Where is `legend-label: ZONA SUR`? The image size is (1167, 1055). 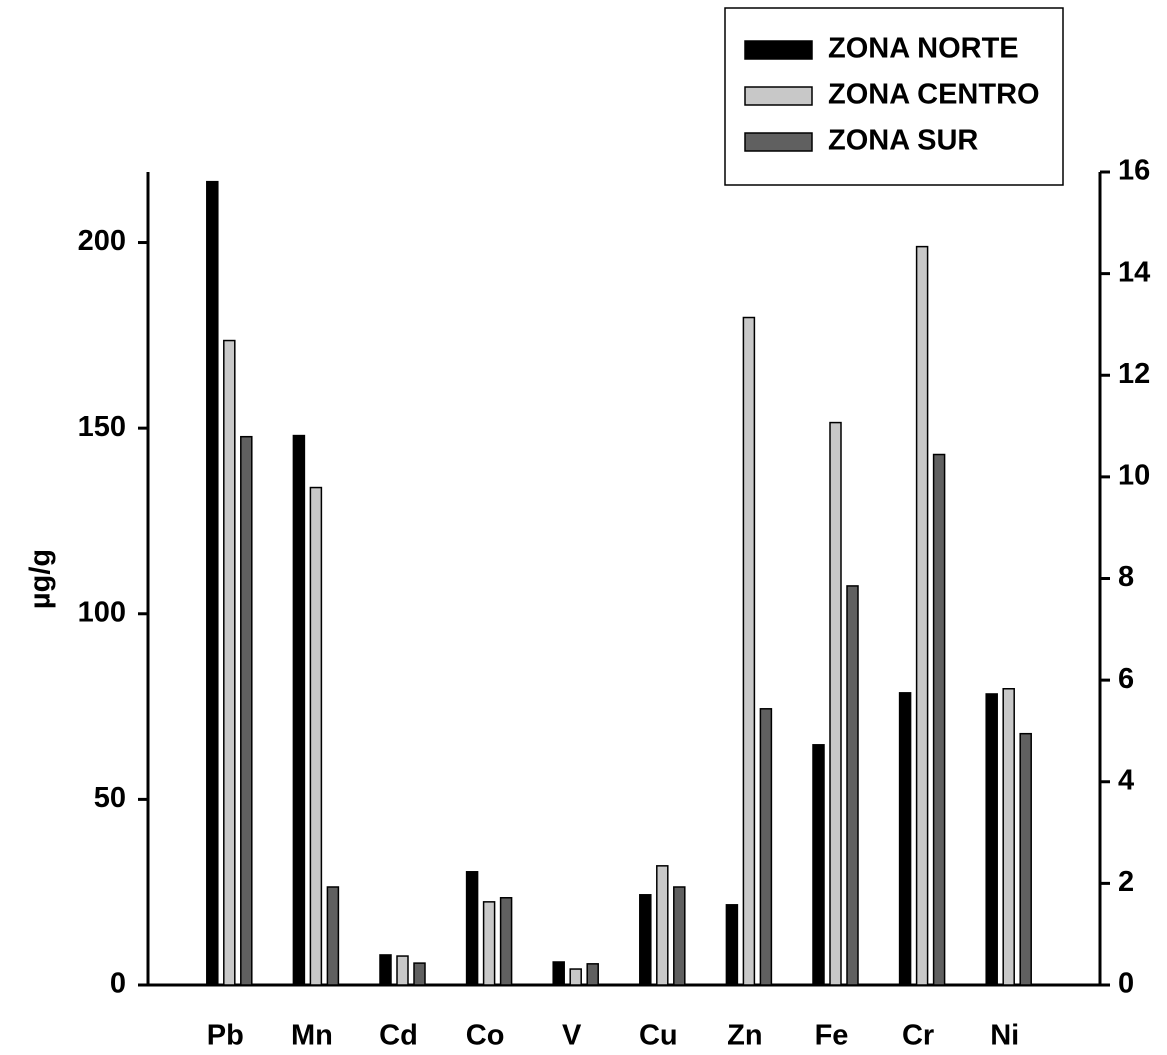 legend-label: ZONA SUR is located at coordinates (903, 141).